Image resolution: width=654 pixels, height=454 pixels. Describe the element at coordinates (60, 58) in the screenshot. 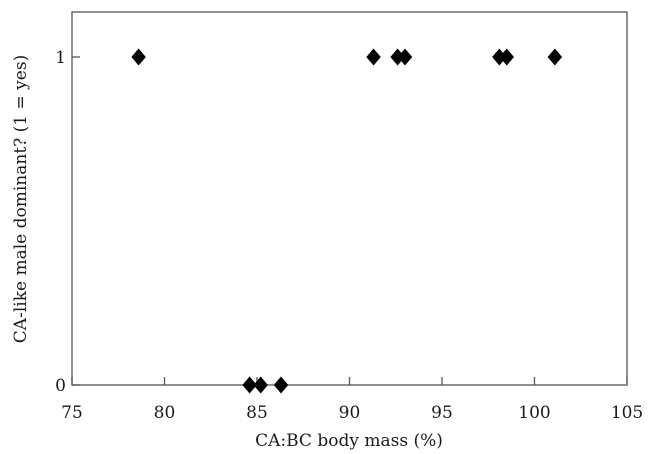

I see `y-tick-label: 1` at that location.